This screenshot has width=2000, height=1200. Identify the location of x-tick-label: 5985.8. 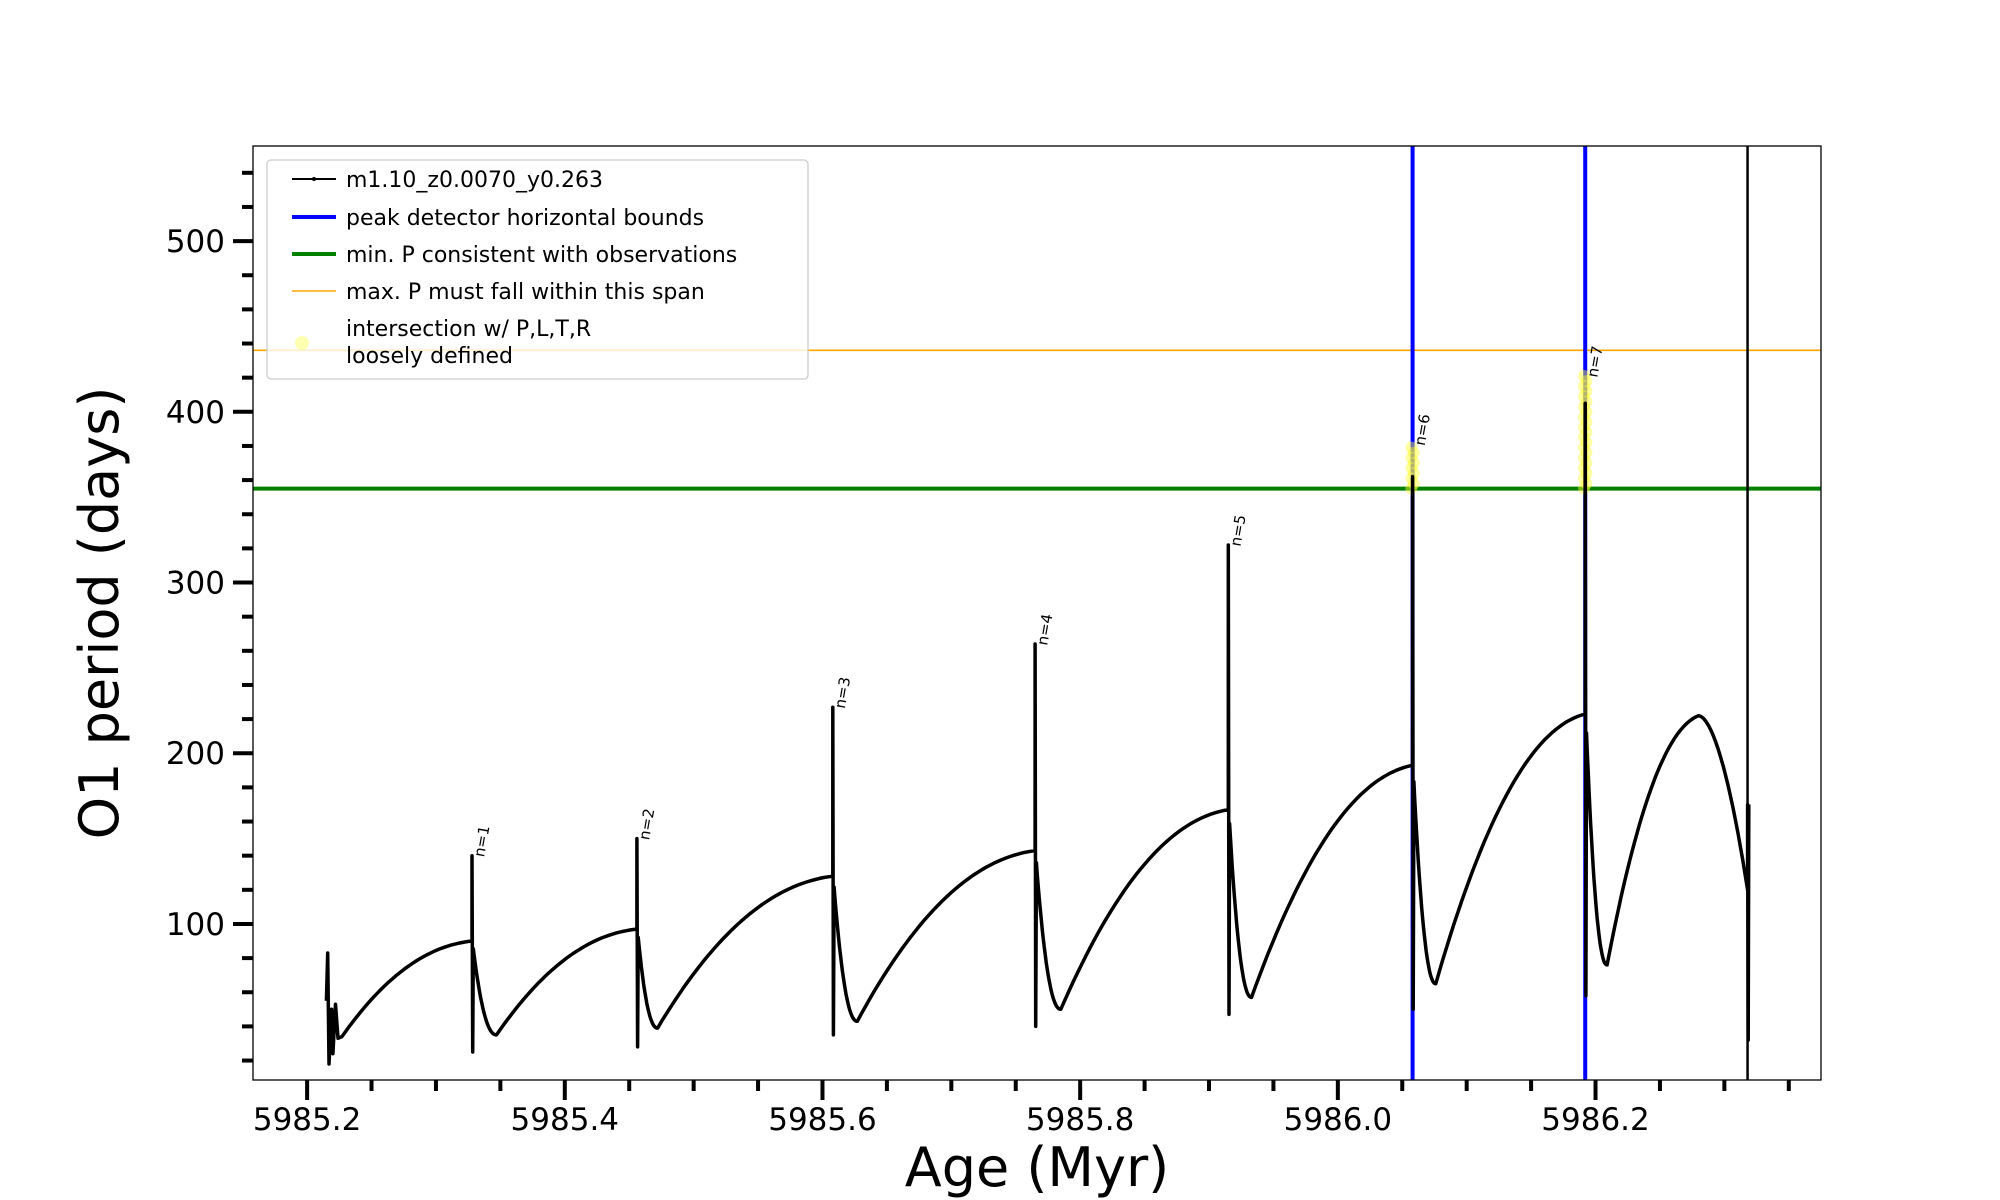
(1080, 1120).